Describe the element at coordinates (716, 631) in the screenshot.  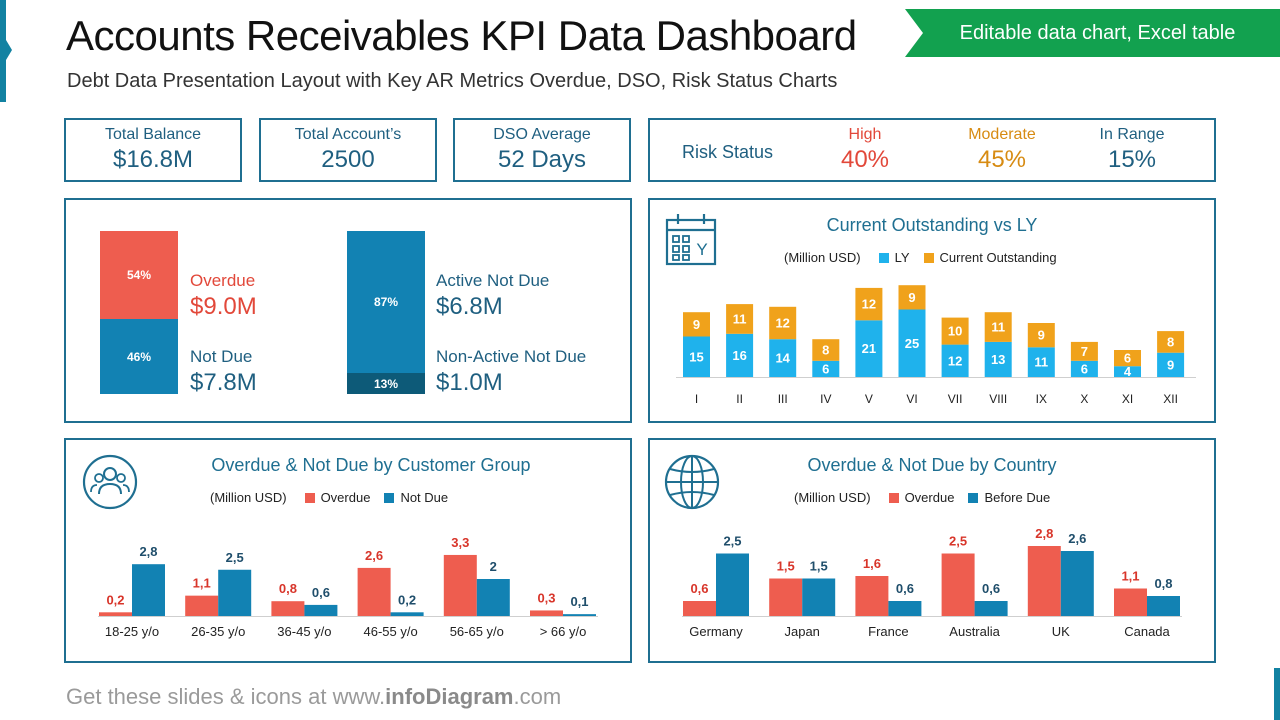
I see `category-tick-label: Germany` at that location.